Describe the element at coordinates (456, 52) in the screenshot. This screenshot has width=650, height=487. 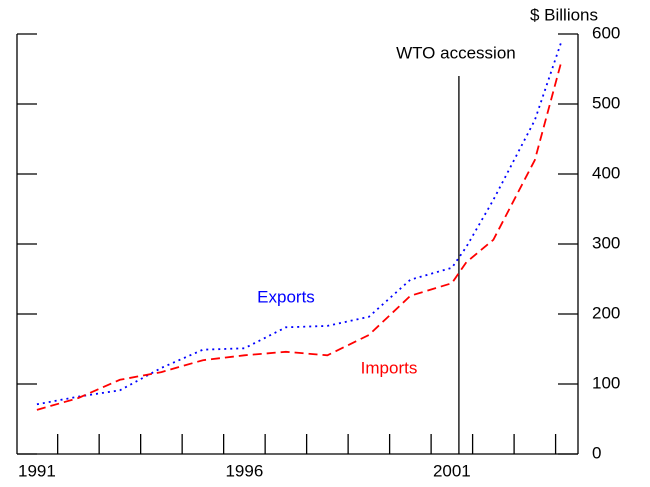
I see `annotation-label: WTO accession` at that location.